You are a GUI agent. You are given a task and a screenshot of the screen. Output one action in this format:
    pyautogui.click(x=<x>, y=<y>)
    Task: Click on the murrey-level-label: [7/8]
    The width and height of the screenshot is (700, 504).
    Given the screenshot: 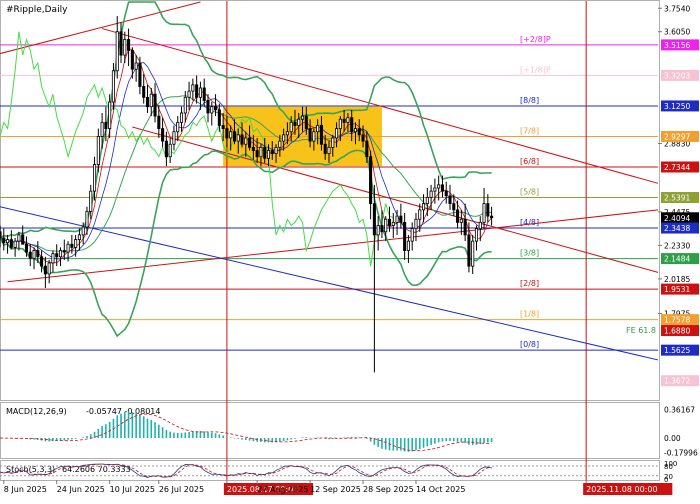 What is the action you would take?
    pyautogui.click(x=529, y=130)
    